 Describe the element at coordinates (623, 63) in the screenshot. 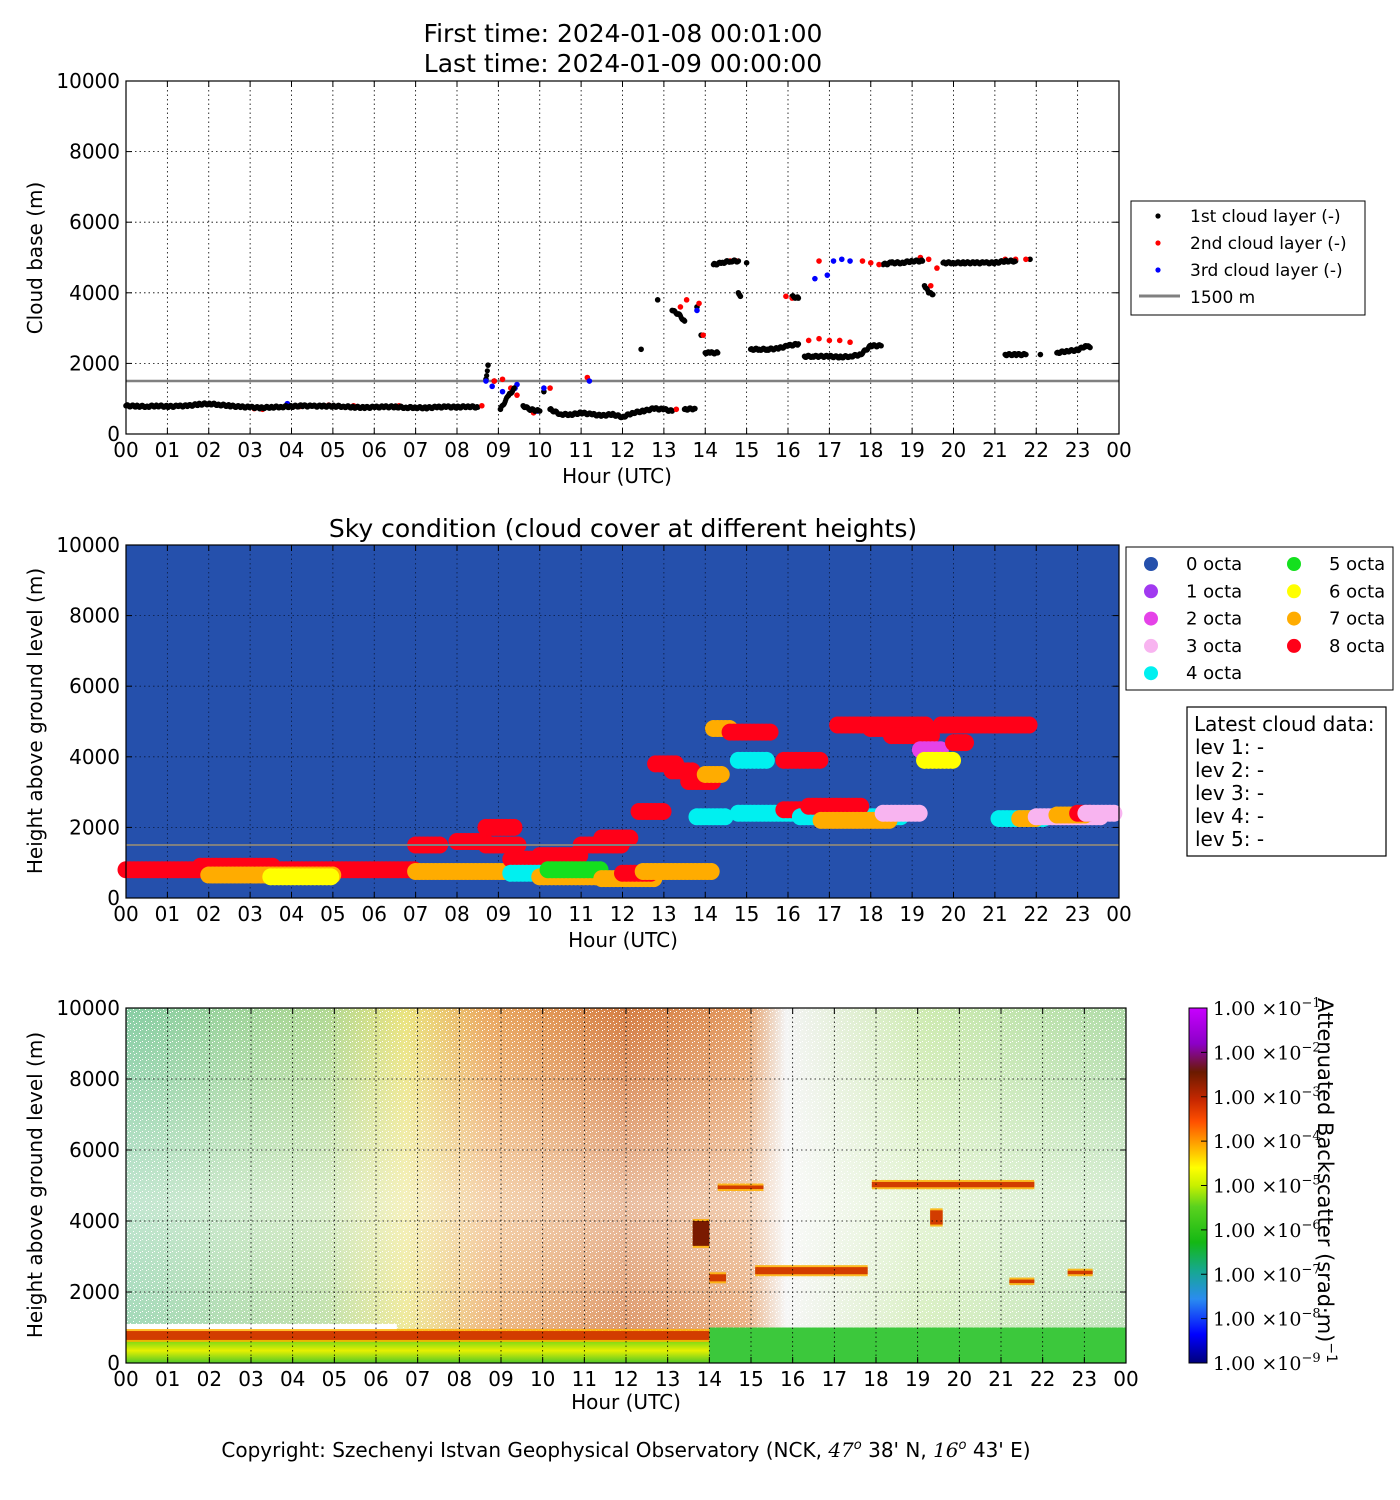

I see `last-time-title: Last time: 2024-01-09 00:00:00` at that location.